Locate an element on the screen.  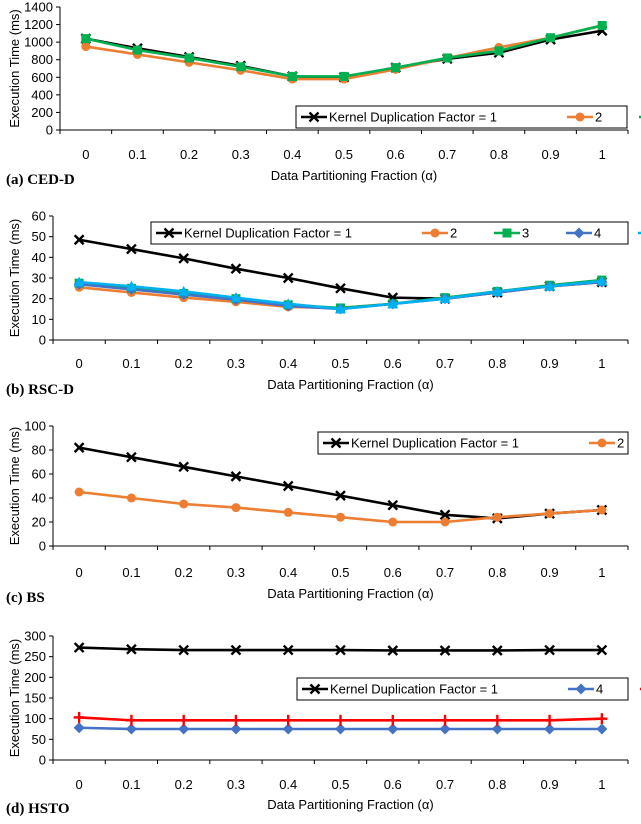
chart-1-xtick-label-0: 0 is located at coordinates (79, 363).